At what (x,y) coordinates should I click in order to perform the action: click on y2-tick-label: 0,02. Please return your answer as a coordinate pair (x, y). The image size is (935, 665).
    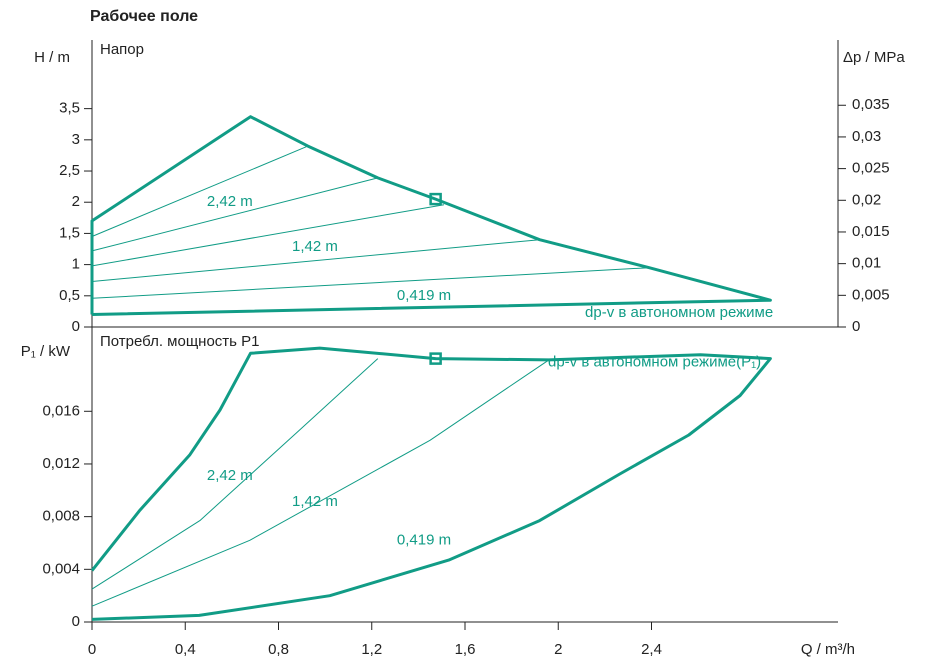
    Looking at the image, I should click on (866, 199).